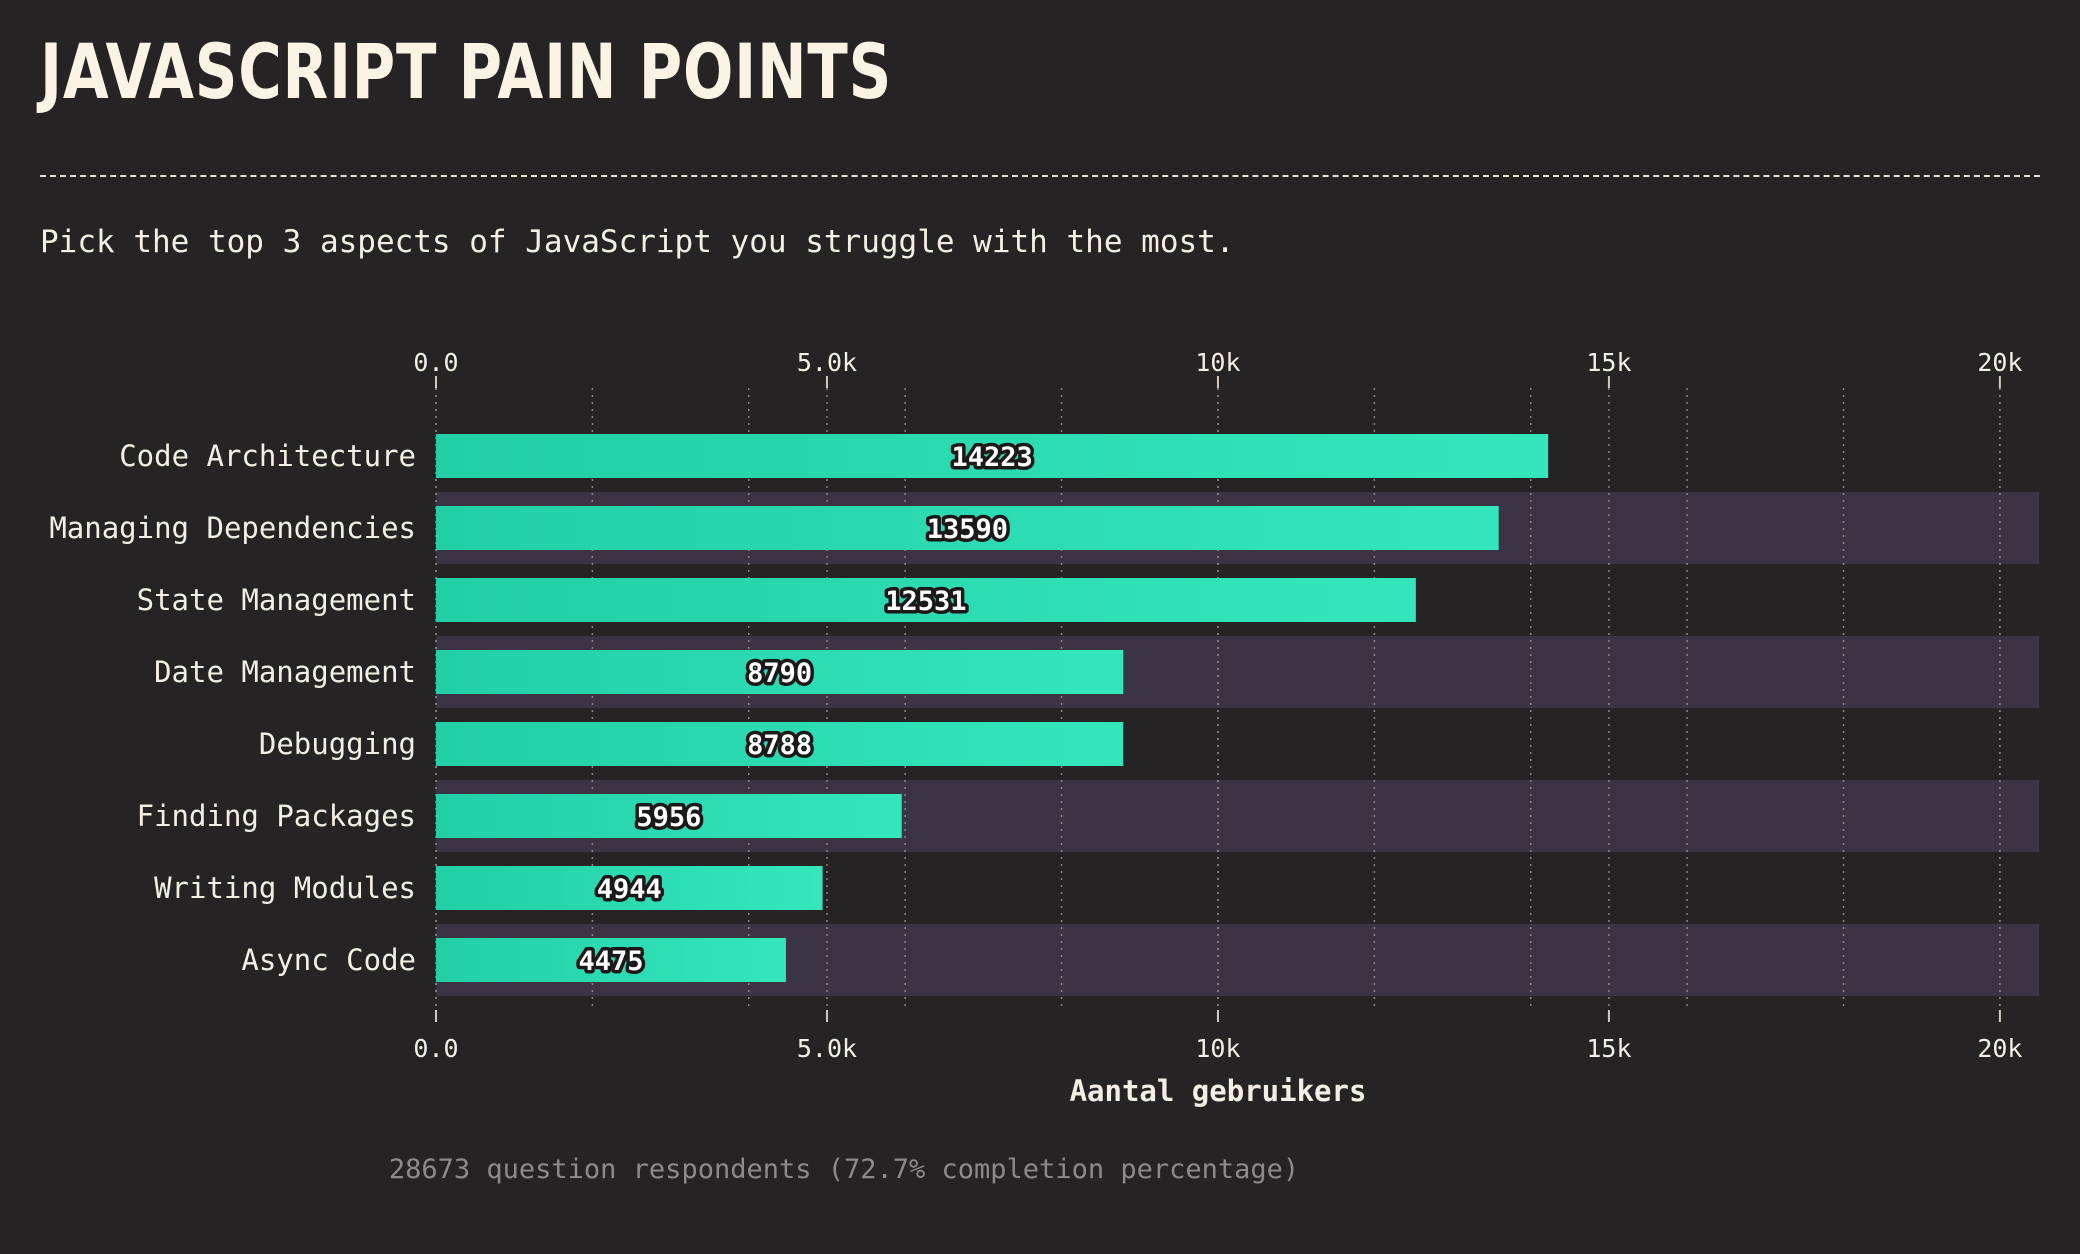 Image resolution: width=2080 pixels, height=1254 pixels. I want to click on bar-value-label: 12531, so click(925, 601).